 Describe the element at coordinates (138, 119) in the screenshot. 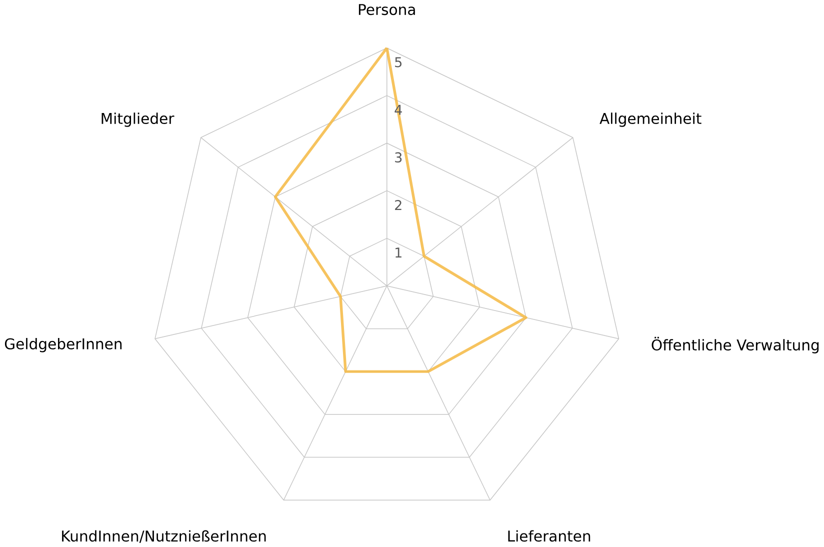

I see `spoke-label: Mitglieder` at that location.